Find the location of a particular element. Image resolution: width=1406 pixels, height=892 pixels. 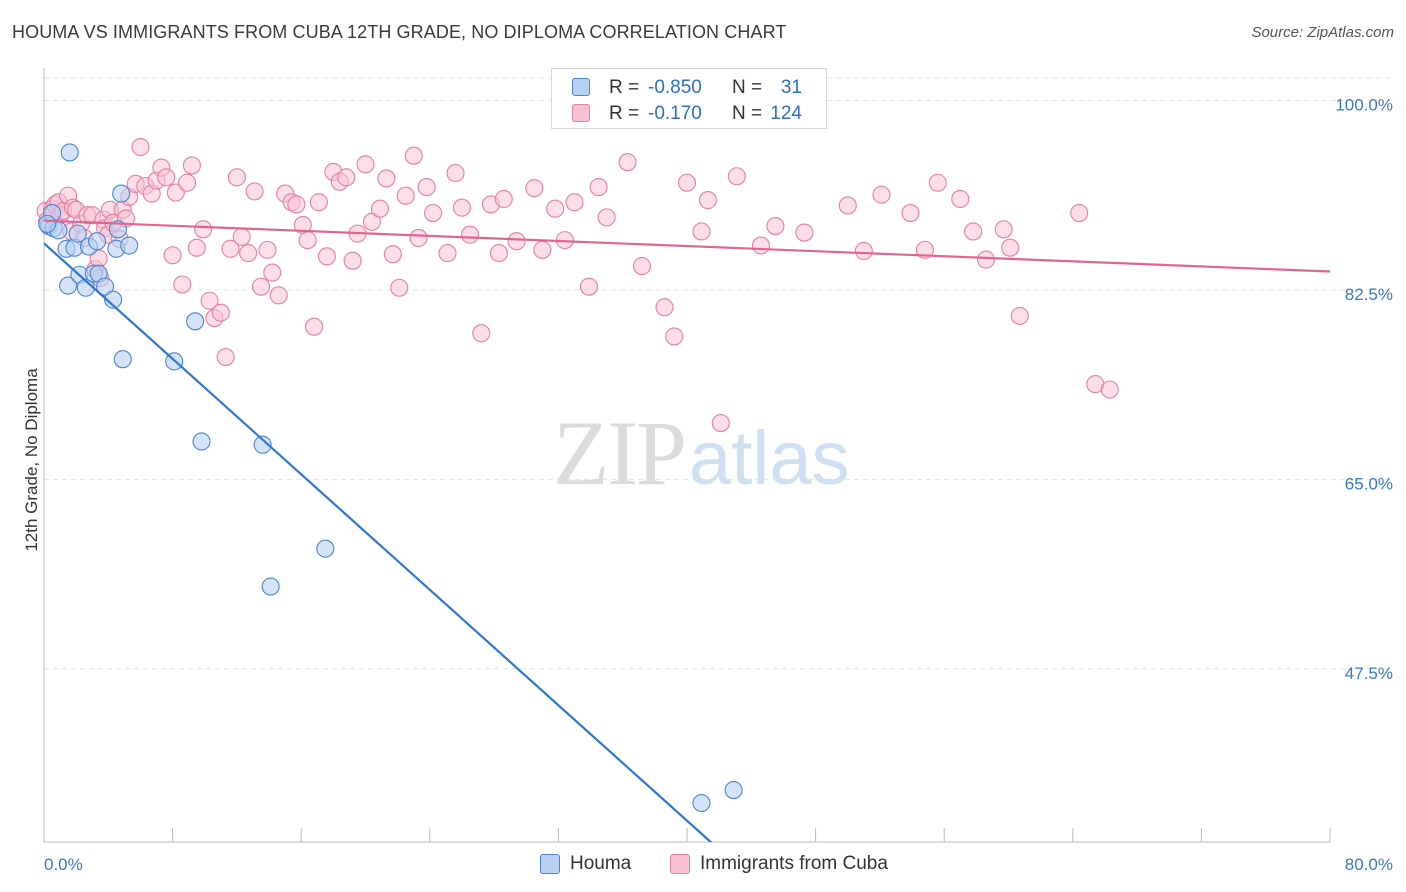

y-tick-label: 47.5% is located at coordinates (1369, 673).